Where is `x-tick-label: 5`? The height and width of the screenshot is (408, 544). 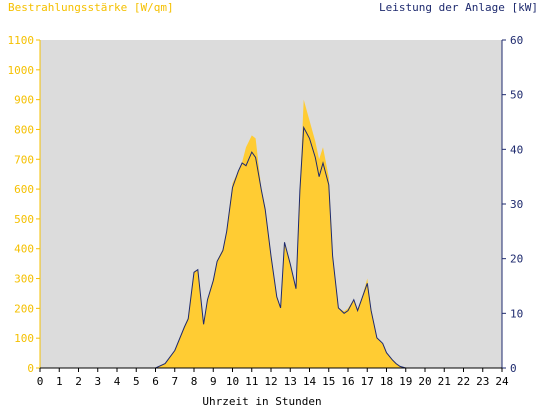
x-tick-label: 5 is located at coordinates (136, 381).